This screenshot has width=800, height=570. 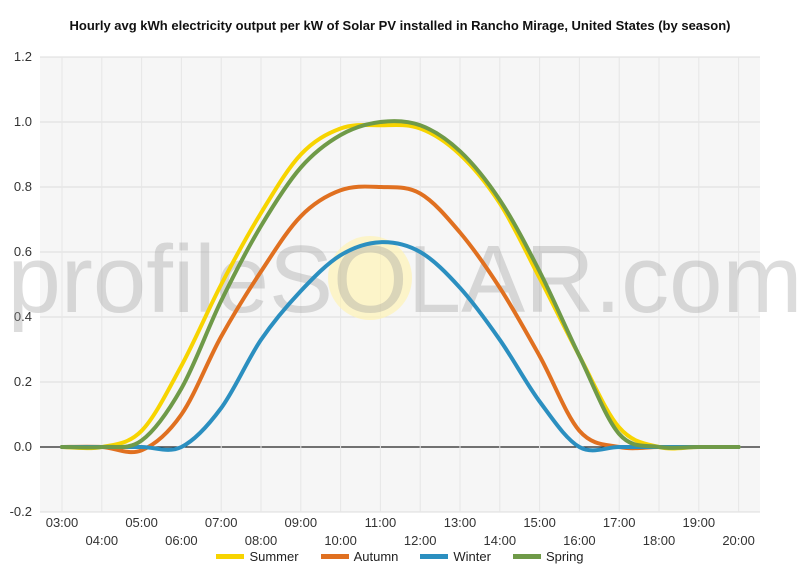 I want to click on legend-item-spring: Spring, so click(x=548, y=556).